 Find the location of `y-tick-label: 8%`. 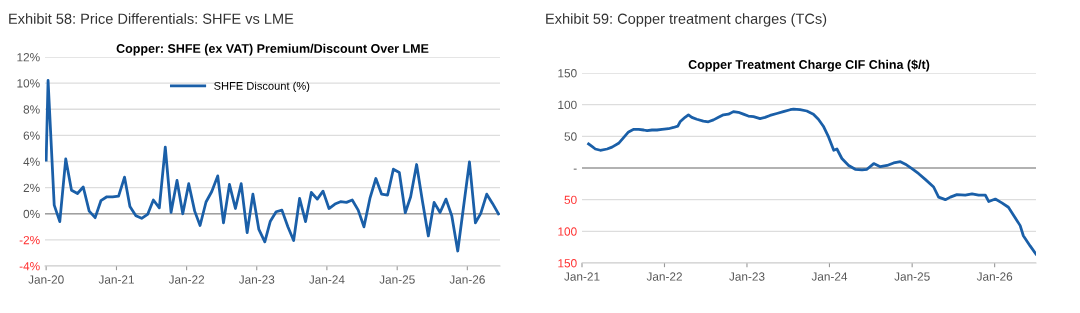

y-tick-label: 8% is located at coordinates (31, 109).